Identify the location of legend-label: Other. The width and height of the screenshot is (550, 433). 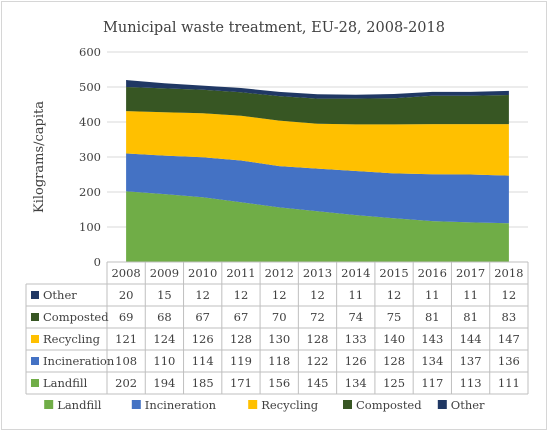
(468, 405).